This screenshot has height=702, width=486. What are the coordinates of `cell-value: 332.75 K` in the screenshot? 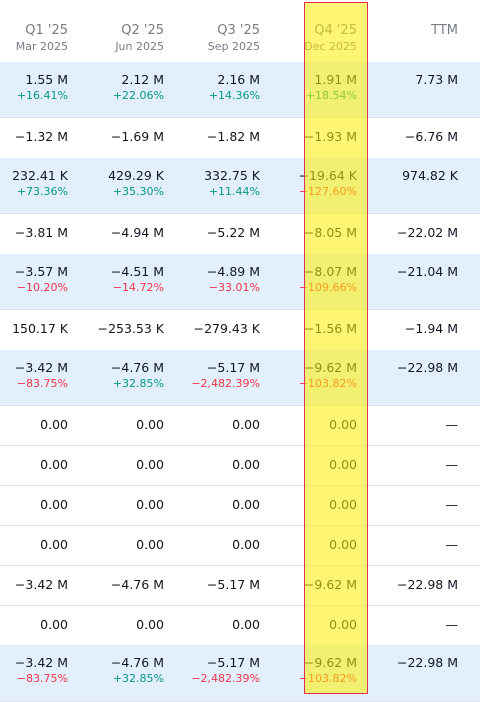 It's located at (232, 175).